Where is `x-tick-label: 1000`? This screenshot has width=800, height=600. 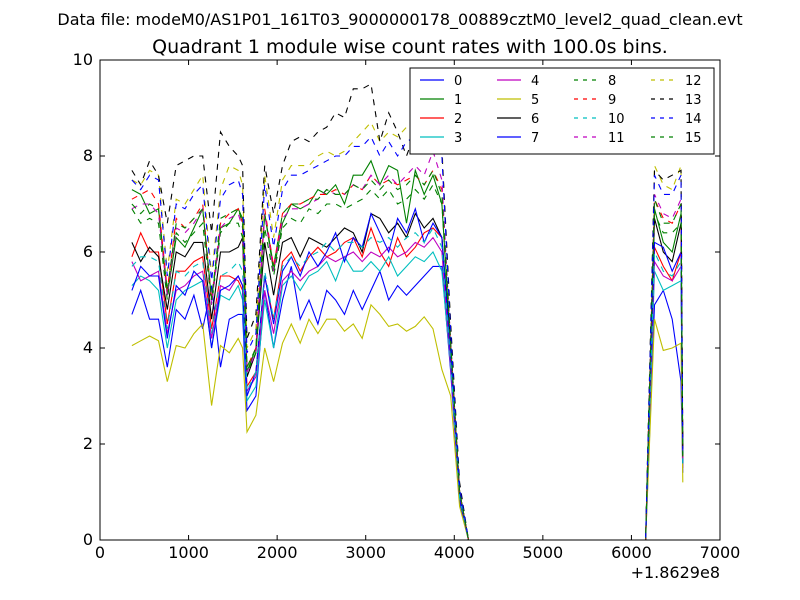
x-tick-label: 1000 is located at coordinates (188, 552).